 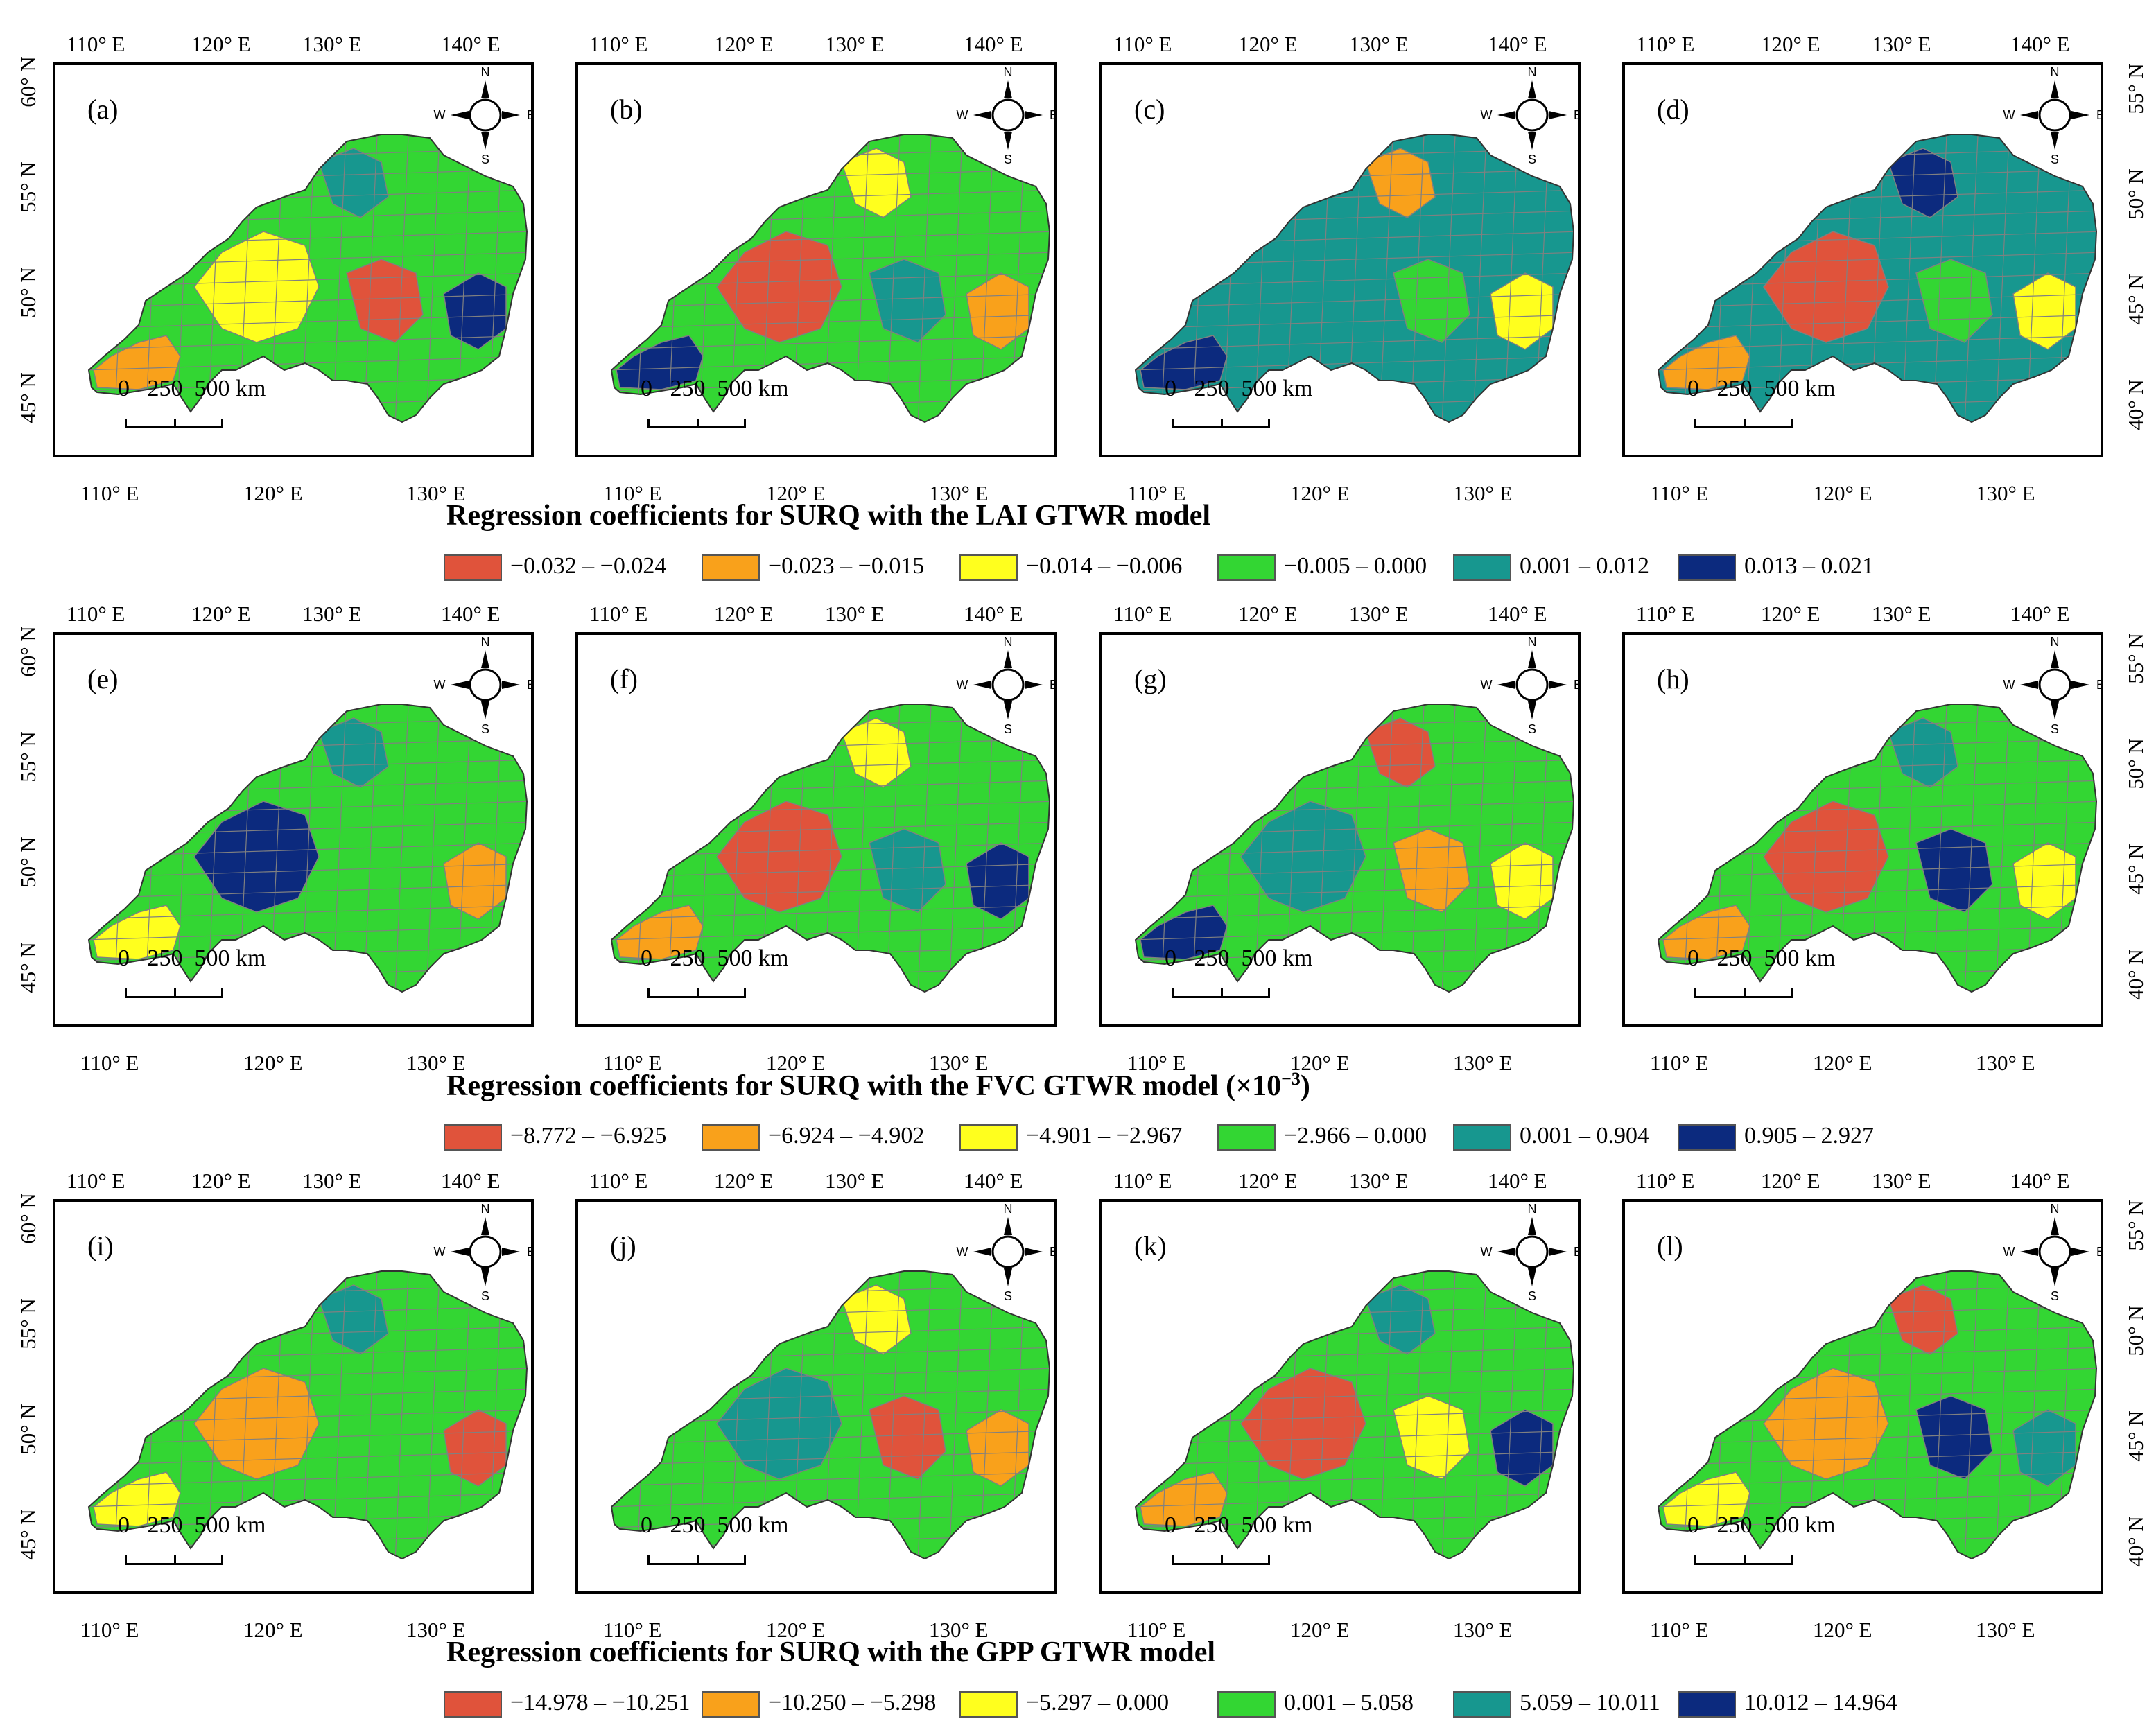 I want to click on compass-e-label: E, so click(x=529, y=685).